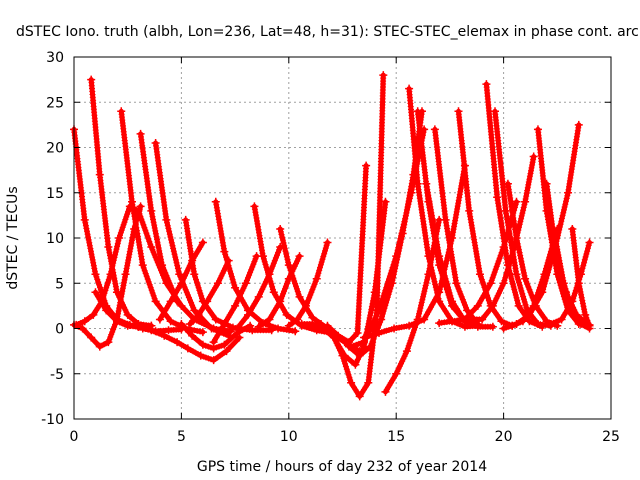 The image size is (640, 480). What do you see at coordinates (52, 420) in the screenshot?
I see `y-tick-label: -10` at bounding box center [52, 420].